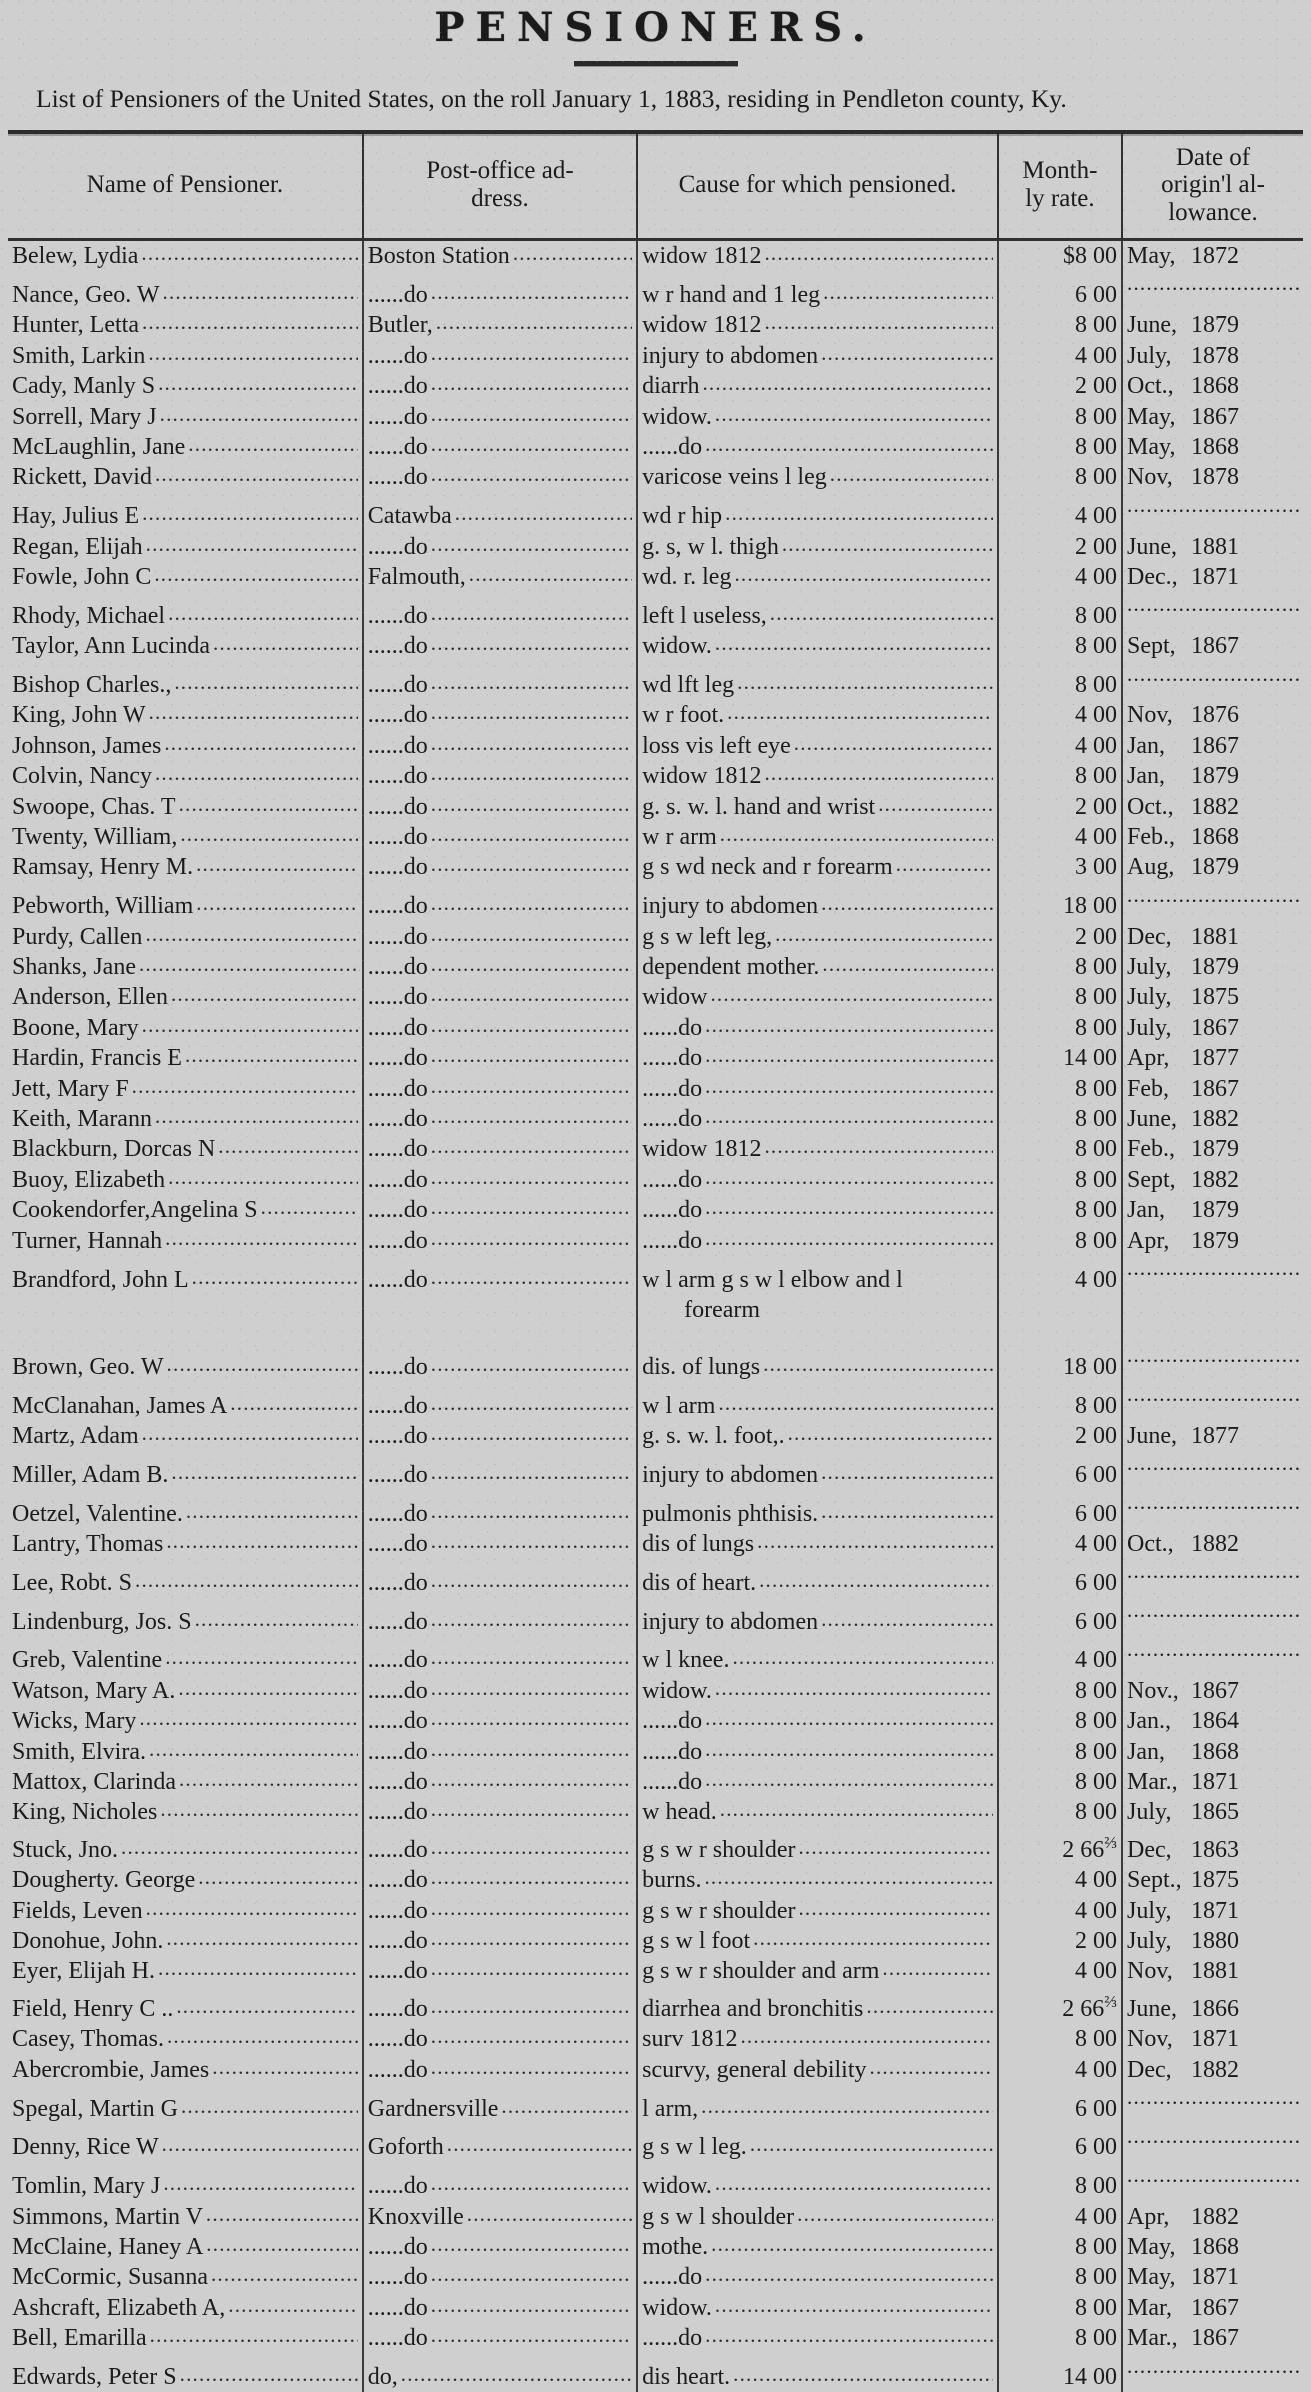 The width and height of the screenshot is (1311, 2392). I want to click on cell-name: Pebworth, William, so click(186, 902).